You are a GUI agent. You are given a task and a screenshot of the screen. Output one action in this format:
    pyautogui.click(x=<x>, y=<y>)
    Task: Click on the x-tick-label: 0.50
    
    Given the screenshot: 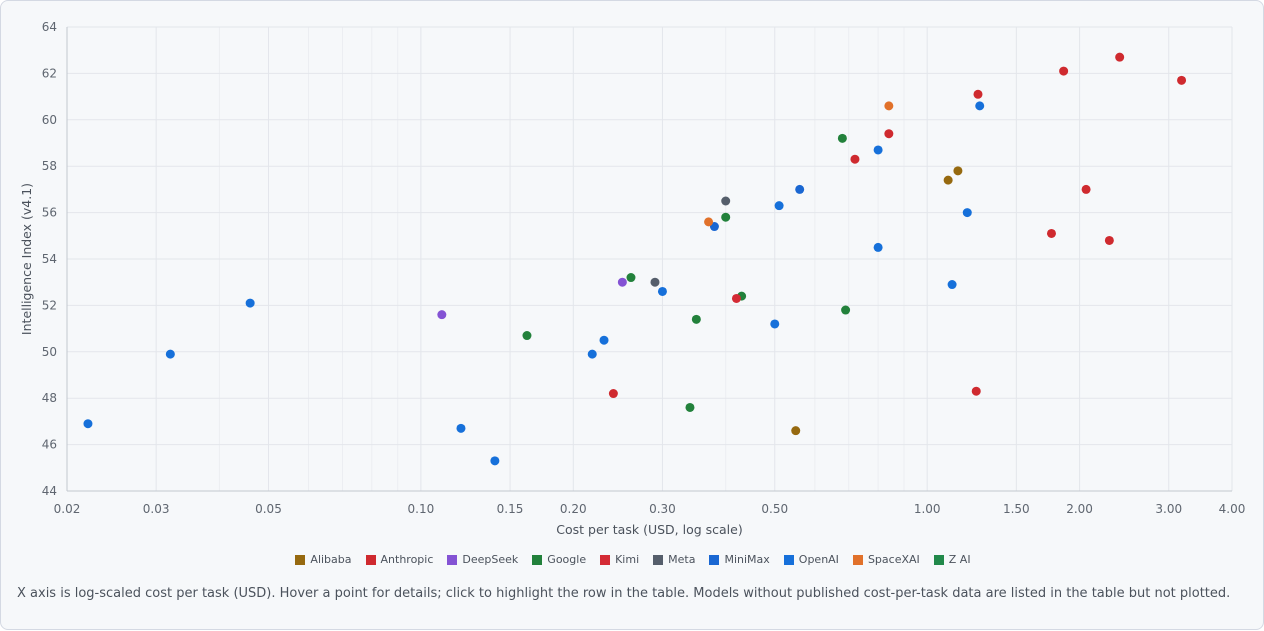 What is the action you would take?
    pyautogui.click(x=774, y=509)
    